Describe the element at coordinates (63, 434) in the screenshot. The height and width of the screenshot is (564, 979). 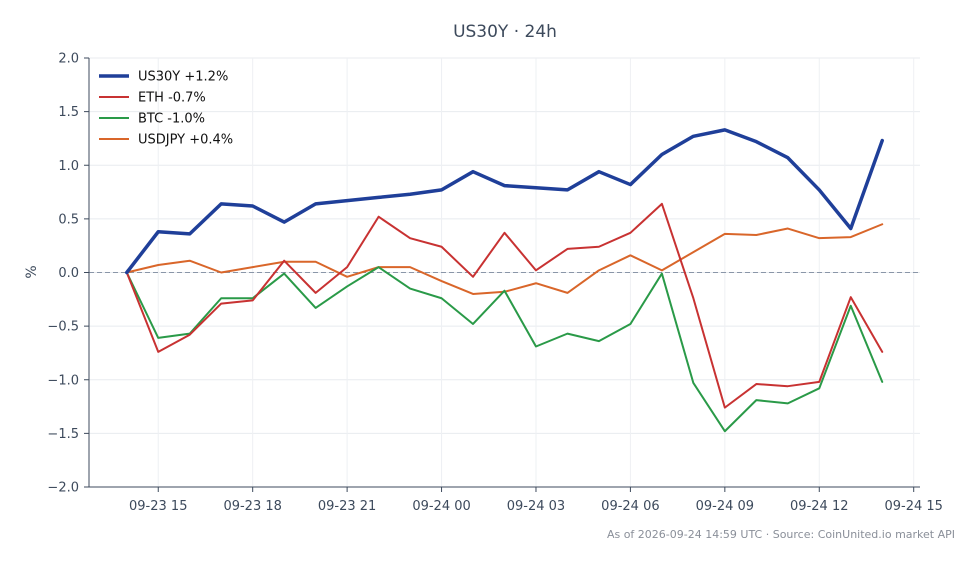
I see `y-tick-label: −1.5` at that location.